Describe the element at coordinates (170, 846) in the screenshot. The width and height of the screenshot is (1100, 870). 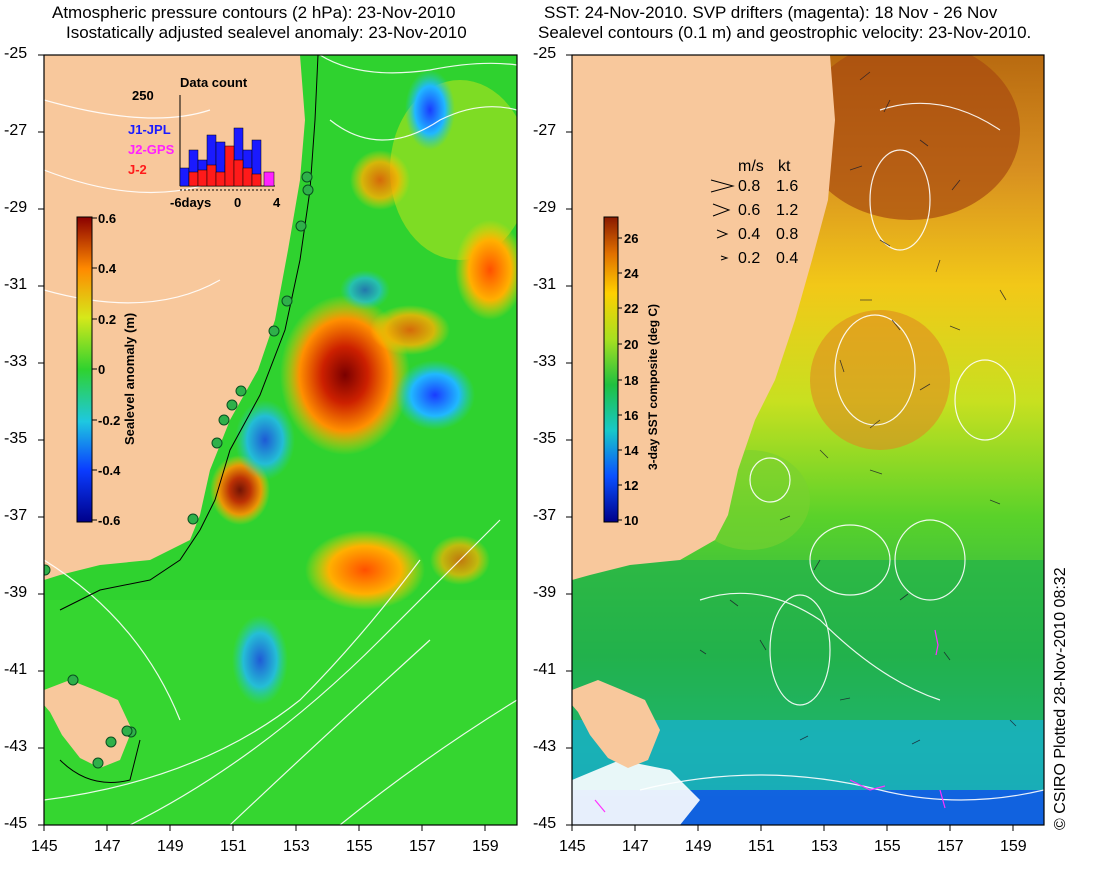
I see `lon-tick-left: 149` at that location.